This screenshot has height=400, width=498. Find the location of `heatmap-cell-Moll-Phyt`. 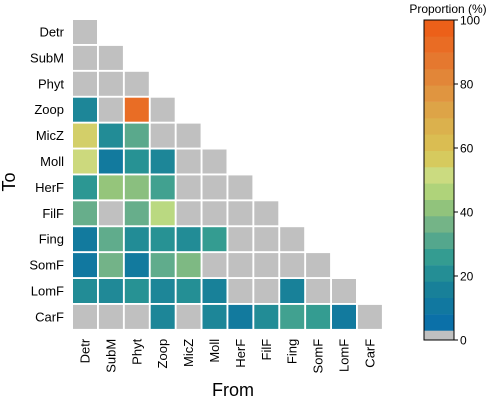

heatmap-cell-Moll-Phyt is located at coordinates (136, 161).